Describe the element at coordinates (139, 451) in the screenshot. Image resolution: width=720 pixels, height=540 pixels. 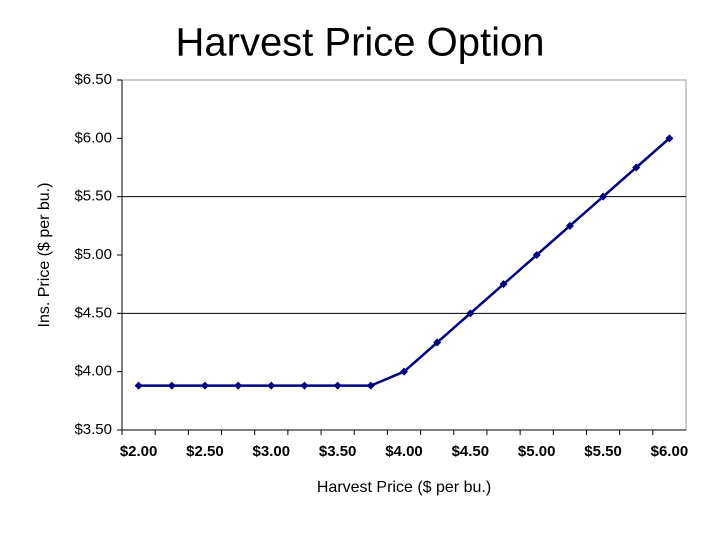
I see `x-tick-label: $2.00` at that location.